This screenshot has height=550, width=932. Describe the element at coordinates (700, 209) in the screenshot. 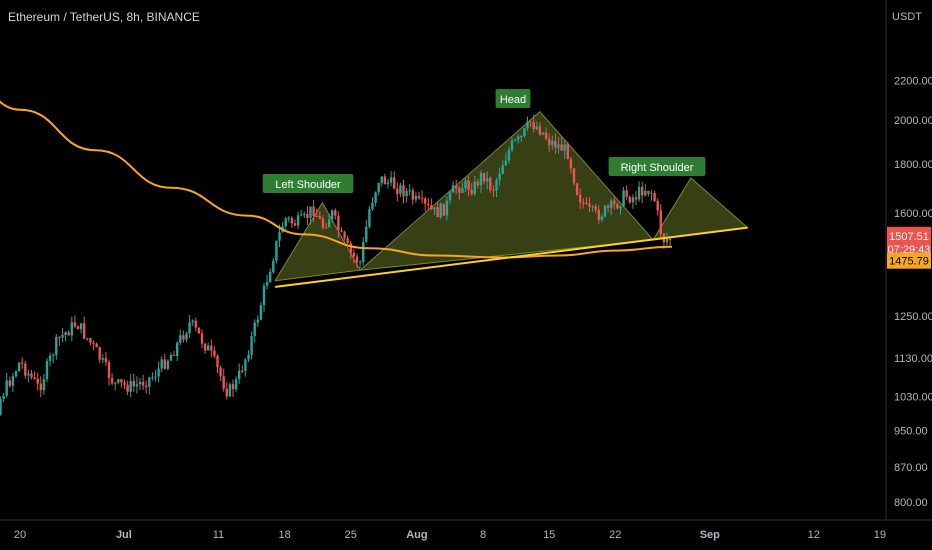

I see `right-shoulder-triangle` at that location.